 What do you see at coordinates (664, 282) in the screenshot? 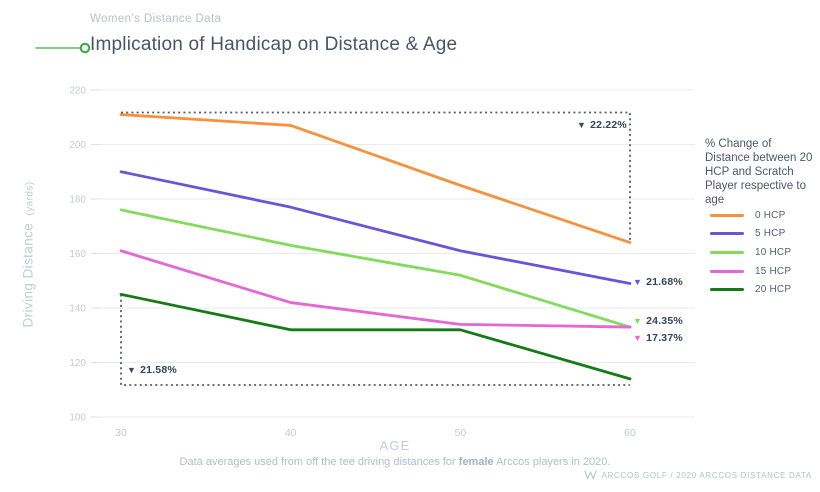
I see `annotation-text: 21.68%` at bounding box center [664, 282].